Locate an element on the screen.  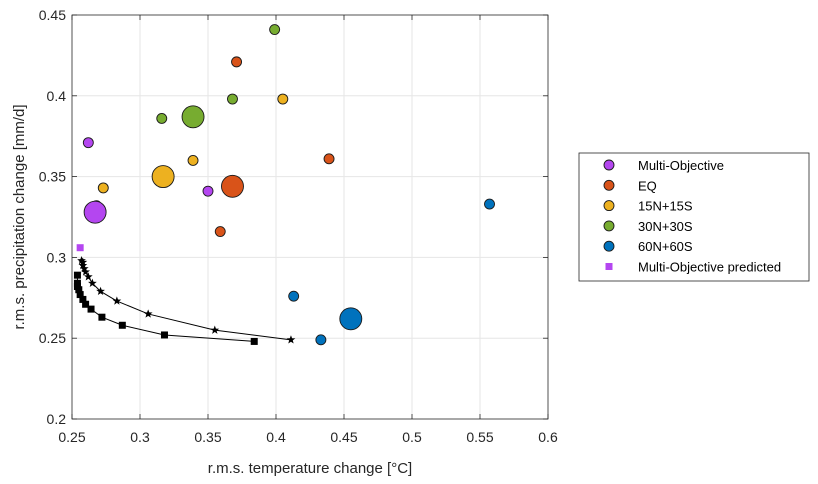
y-tick-label: 0.35 is located at coordinates (52, 177).